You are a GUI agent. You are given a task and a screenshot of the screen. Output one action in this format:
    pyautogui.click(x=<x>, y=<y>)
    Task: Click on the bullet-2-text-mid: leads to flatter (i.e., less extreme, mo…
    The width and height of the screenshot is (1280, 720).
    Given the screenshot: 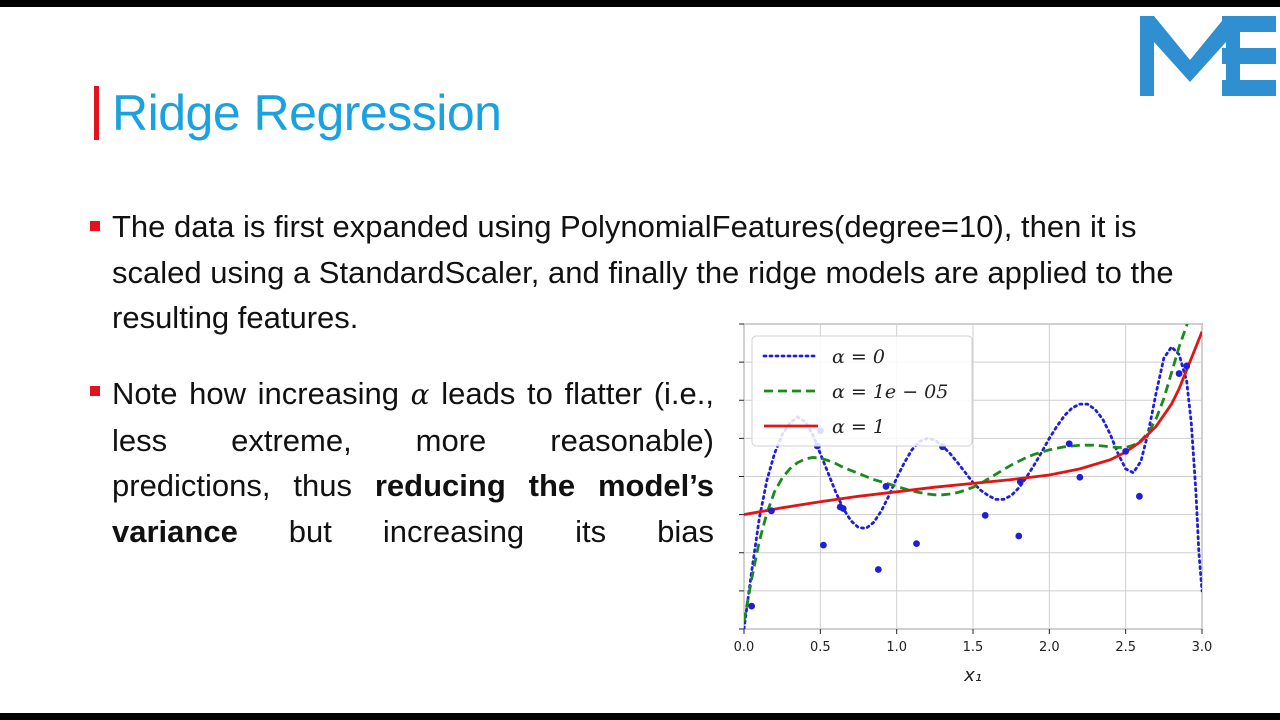 What is the action you would take?
    pyautogui.click(x=413, y=439)
    